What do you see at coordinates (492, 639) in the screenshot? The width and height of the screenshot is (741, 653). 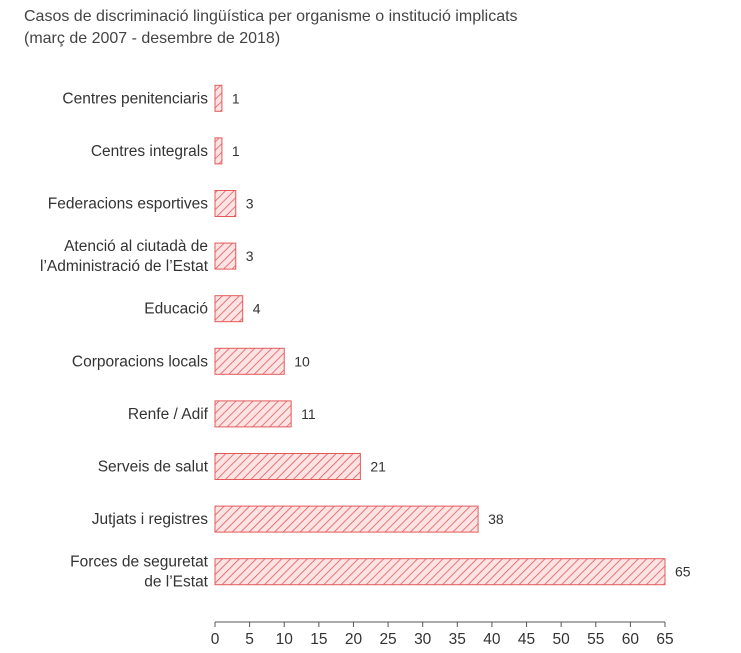 I see `x-tick-label: 40` at bounding box center [492, 639].